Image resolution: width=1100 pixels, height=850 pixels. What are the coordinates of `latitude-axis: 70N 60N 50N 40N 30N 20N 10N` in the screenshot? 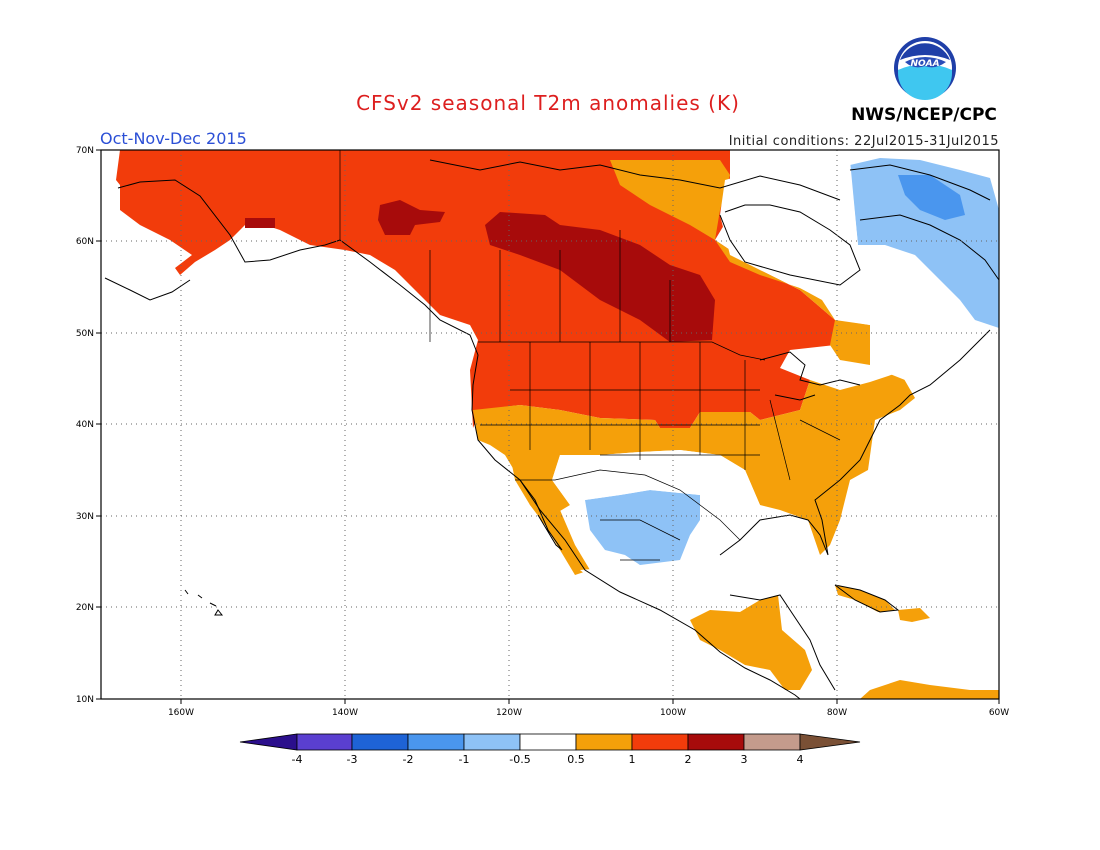 It's located at (88, 425).